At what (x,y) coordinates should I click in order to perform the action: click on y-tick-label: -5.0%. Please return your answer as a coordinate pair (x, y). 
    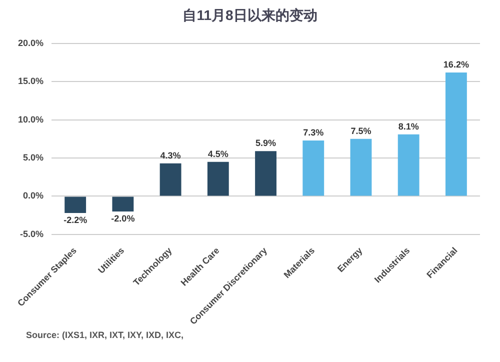
    Looking at the image, I should click on (32, 233).